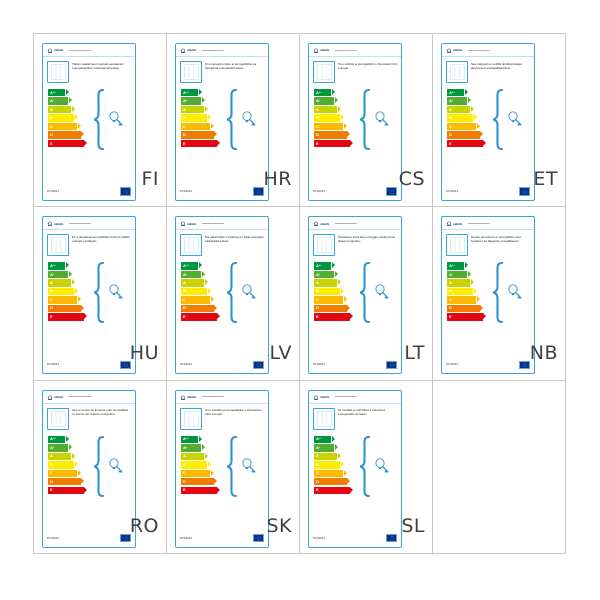 The width and height of the screenshot is (600, 600). Describe the element at coordinates (150, 179) in the screenshot. I see `language-code: FI` at that location.